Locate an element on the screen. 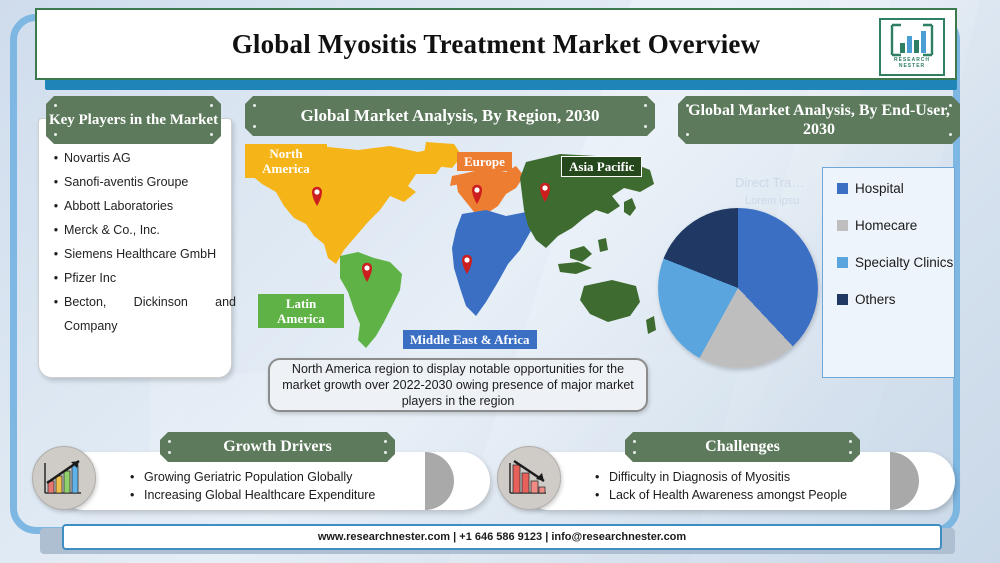  legend-swatch-homecare is located at coordinates (842, 225).